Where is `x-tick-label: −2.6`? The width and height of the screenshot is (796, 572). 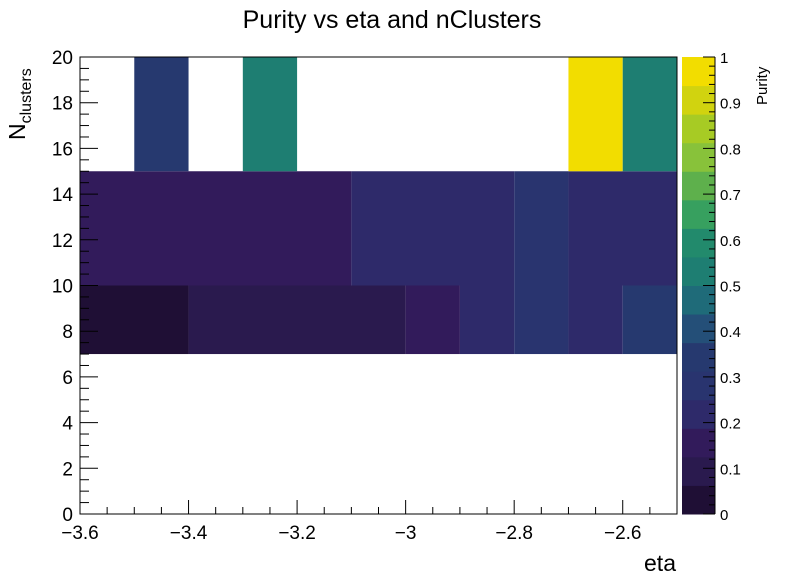 x-tick-label: −2.6 is located at coordinates (623, 533).